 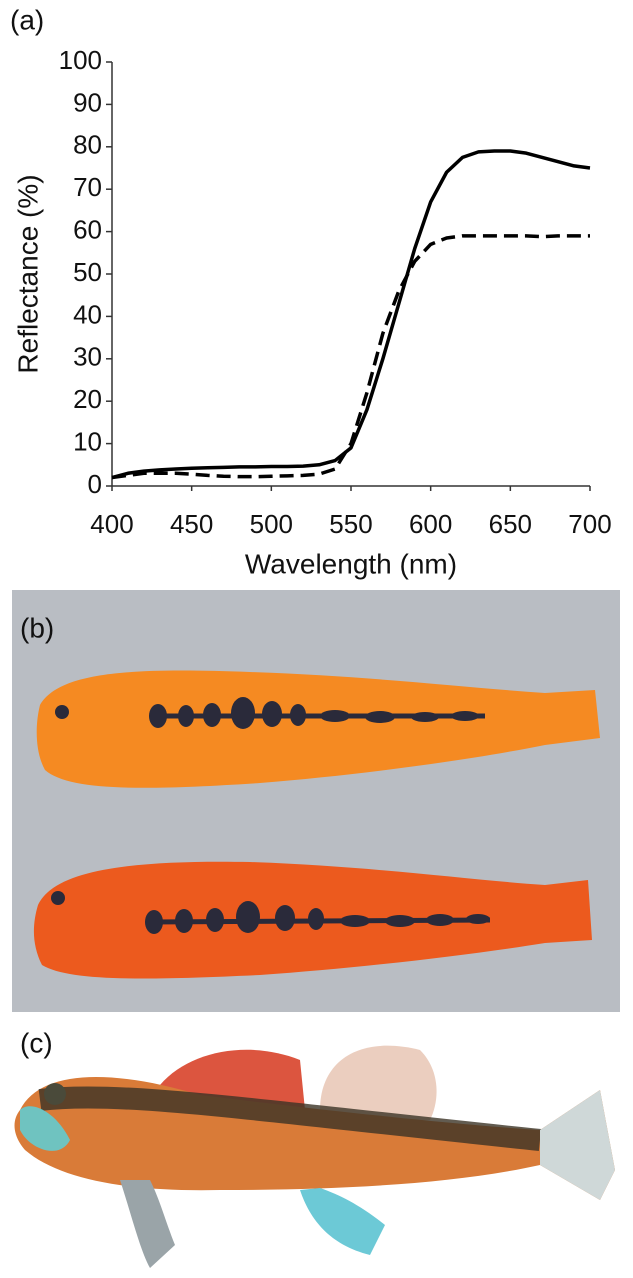 What do you see at coordinates (87, 229) in the screenshot?
I see `y-tick-label: 60` at bounding box center [87, 229].